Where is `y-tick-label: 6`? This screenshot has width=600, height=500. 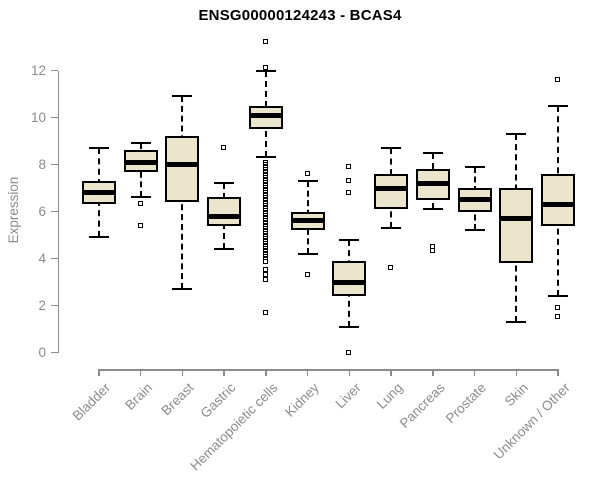
y-tick-label: 6 is located at coordinates (42, 211).